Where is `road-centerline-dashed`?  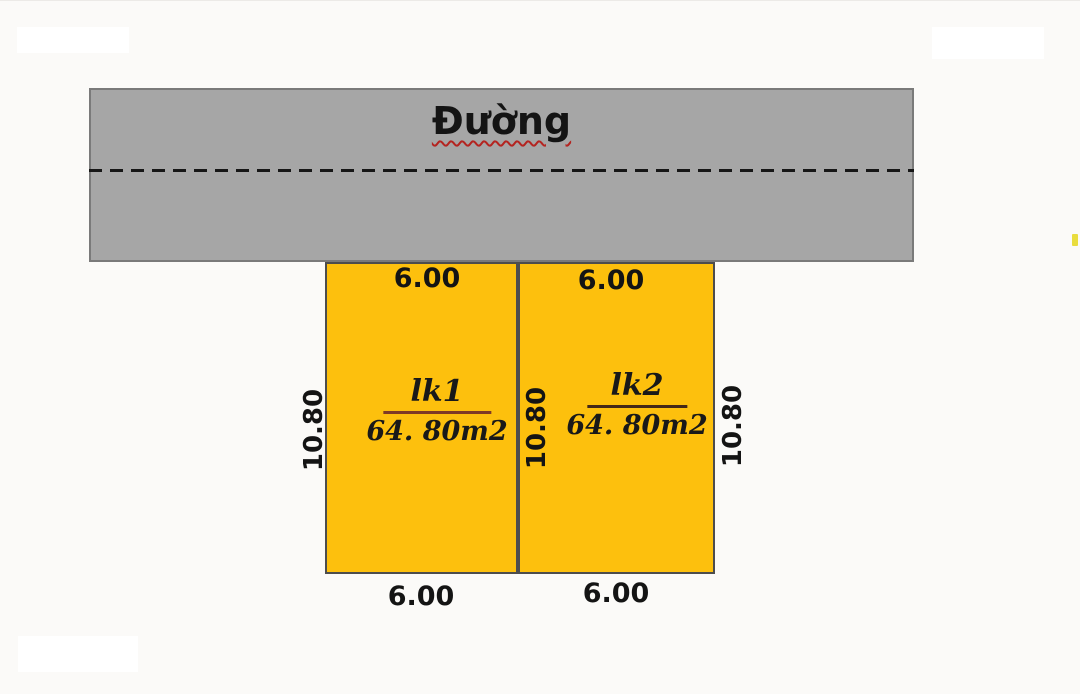
road-centerline-dashed is located at coordinates (501, 170).